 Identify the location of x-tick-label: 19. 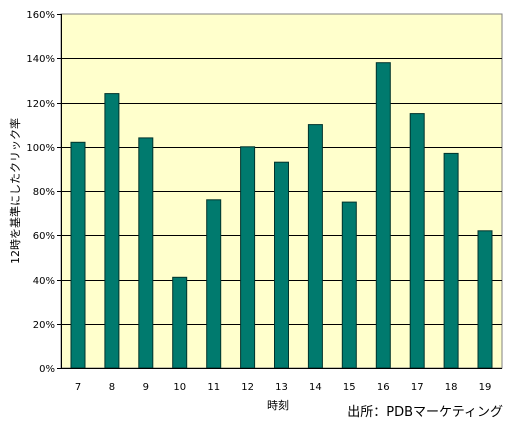
(485, 387).